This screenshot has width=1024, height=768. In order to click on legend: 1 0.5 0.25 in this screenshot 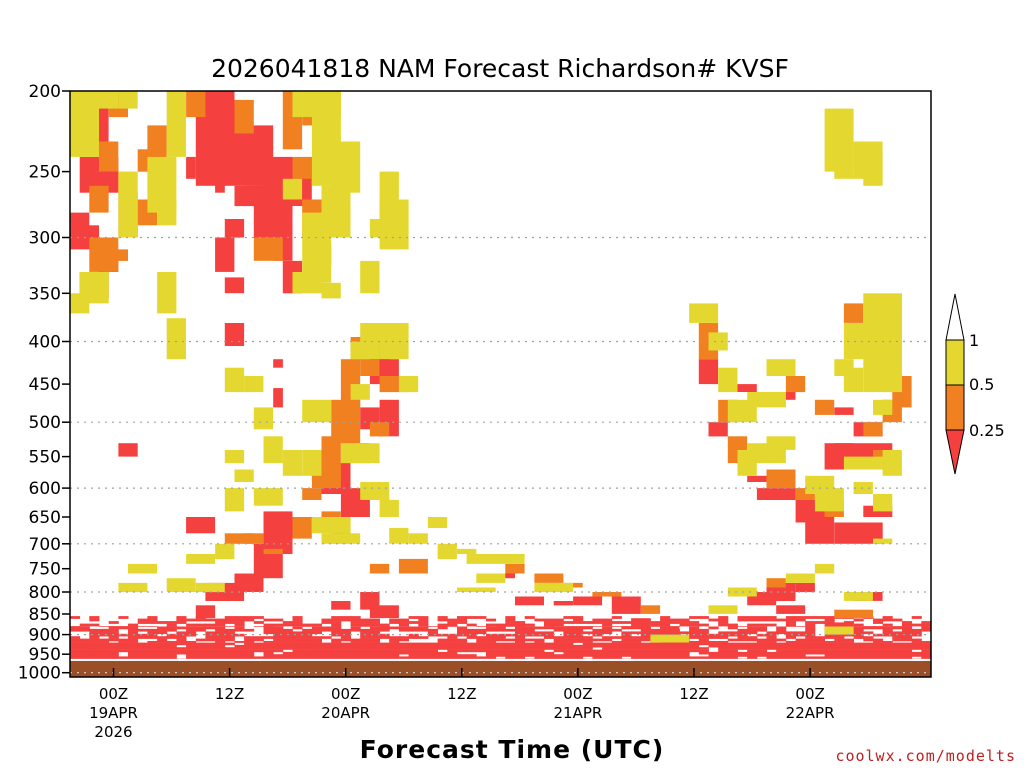, I will do `click(975, 384)`.